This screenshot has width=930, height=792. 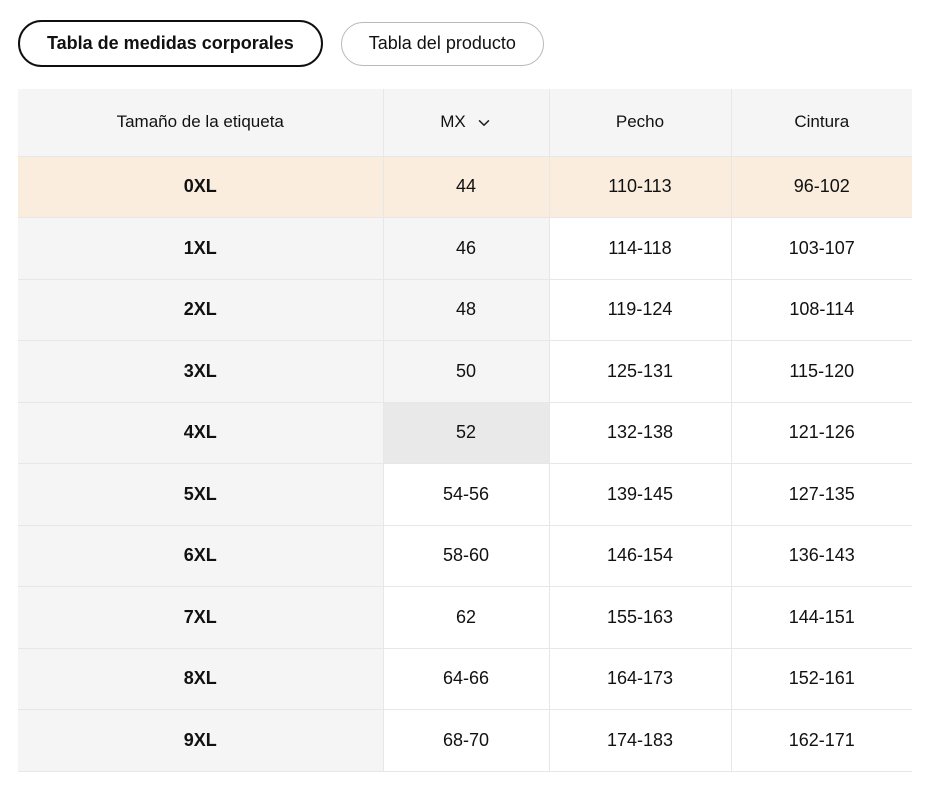 I want to click on table-row: 4XL 52 132-138 121-126, so click(x=465, y=432).